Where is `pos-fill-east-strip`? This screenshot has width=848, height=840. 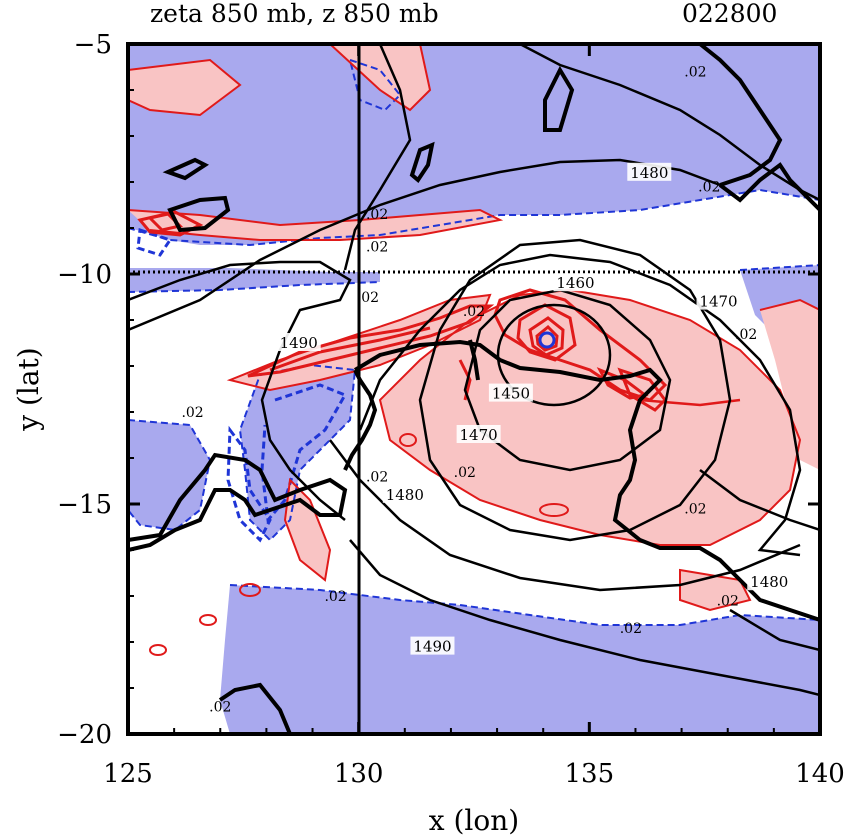 pos-fill-east-strip is located at coordinates (790, 385).